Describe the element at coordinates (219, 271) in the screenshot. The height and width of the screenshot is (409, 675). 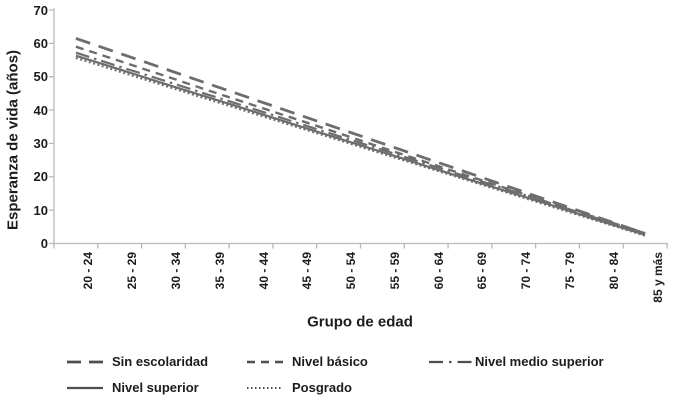
I see `x-tick-label: 35 - 39` at that location.